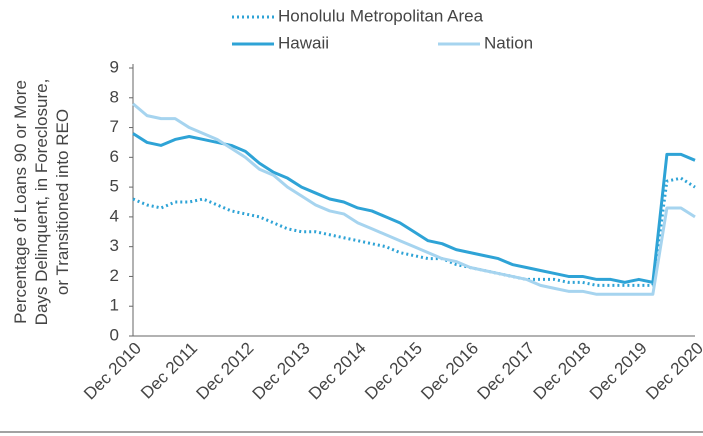 The height and width of the screenshot is (436, 703). Describe the element at coordinates (225, 371) in the screenshot. I see `x-tick-label: Dec 2012` at that location.